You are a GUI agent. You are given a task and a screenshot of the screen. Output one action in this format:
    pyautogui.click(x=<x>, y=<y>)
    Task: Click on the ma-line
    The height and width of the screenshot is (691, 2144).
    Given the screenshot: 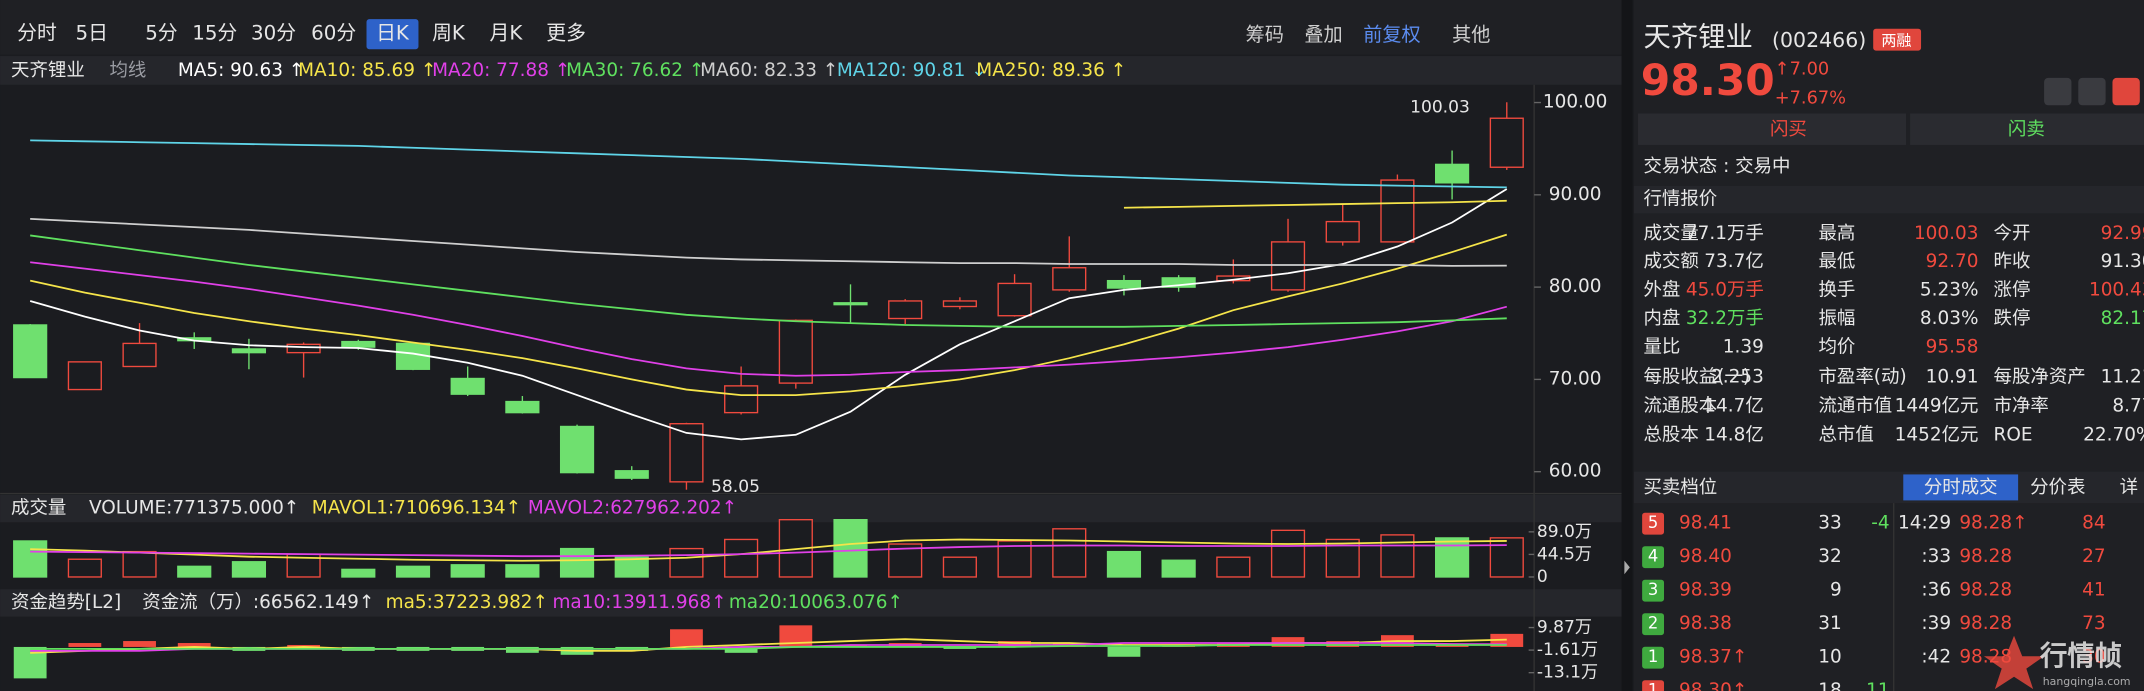 What is the action you would take?
    pyautogui.click(x=1315, y=204)
    